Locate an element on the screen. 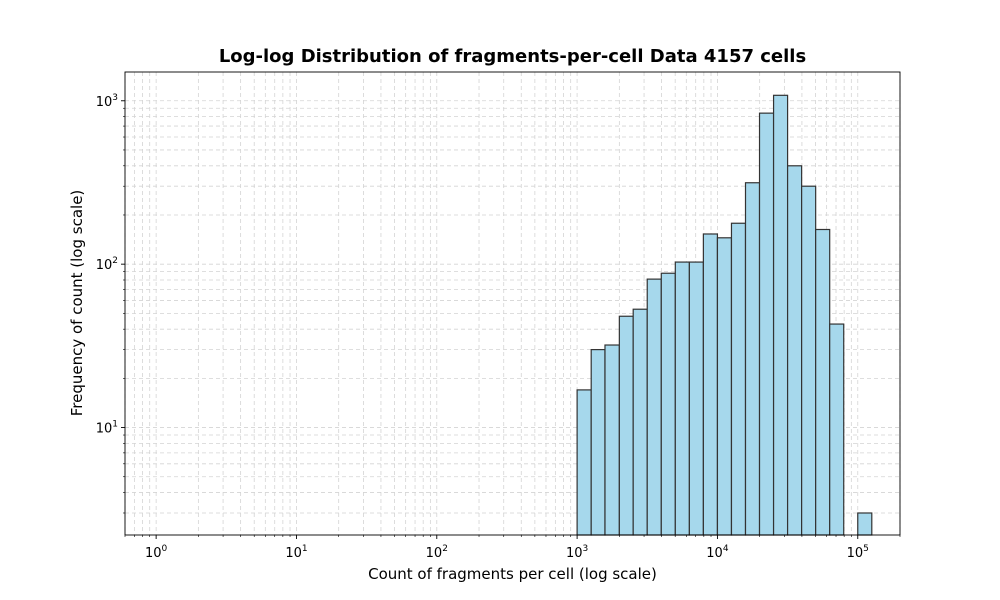 The image size is (1000, 600). x-tick-label: 10³ is located at coordinates (577, 552).